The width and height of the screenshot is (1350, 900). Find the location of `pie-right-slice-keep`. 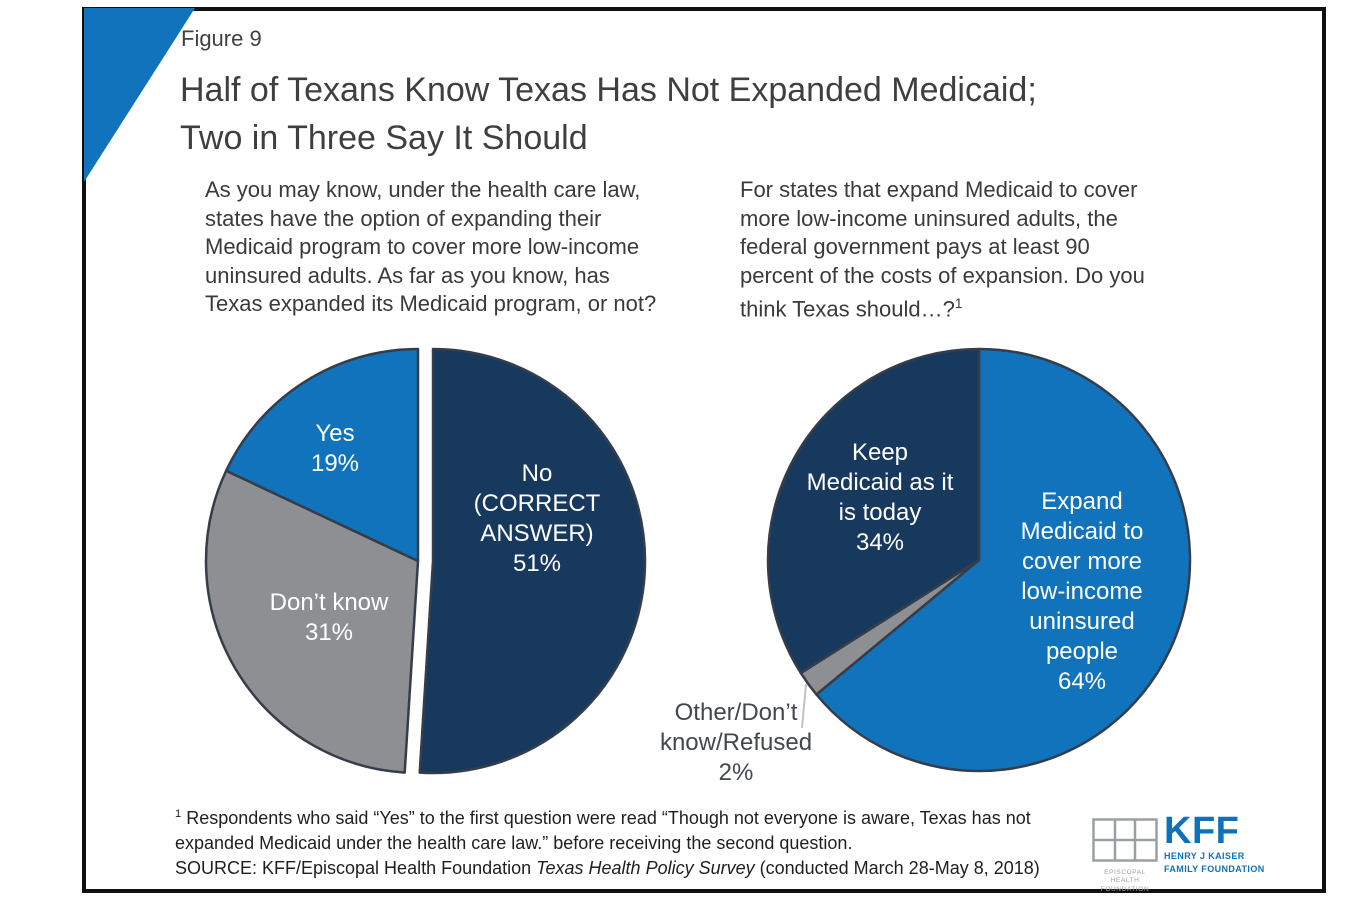

pie-right-slice-keep is located at coordinates (873, 511).